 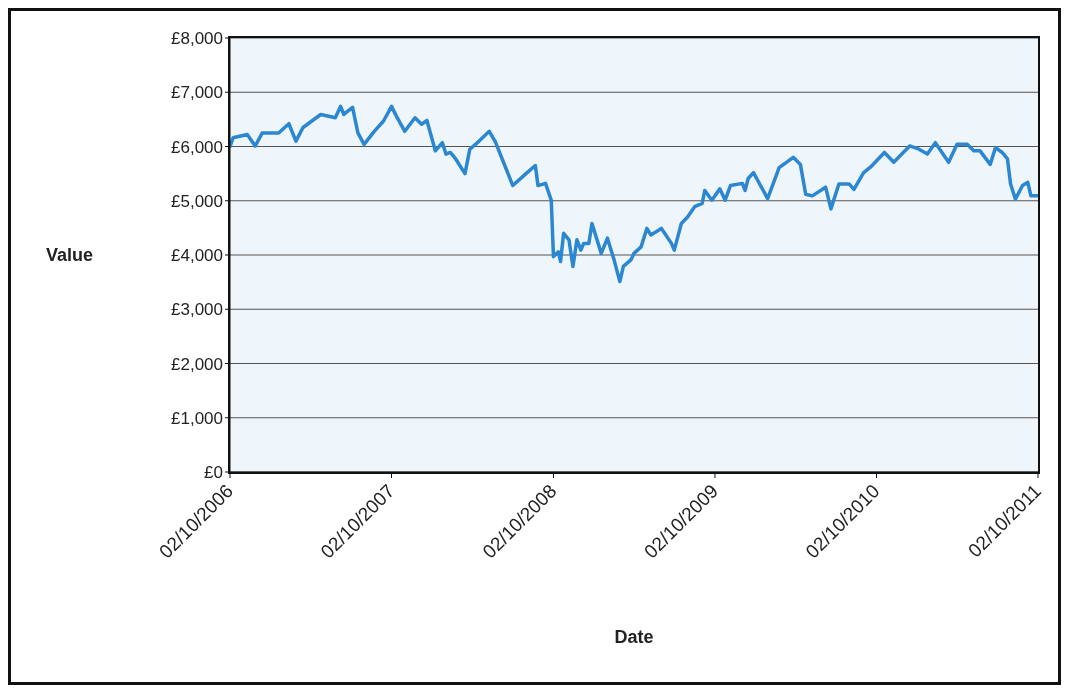 I want to click on y-tick-label: £5,000, so click(x=197, y=201).